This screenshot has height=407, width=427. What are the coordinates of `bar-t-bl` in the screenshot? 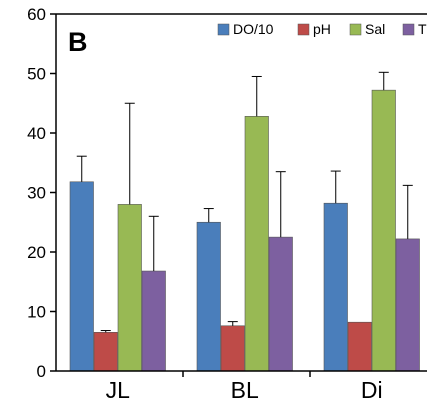 It's located at (280, 304).